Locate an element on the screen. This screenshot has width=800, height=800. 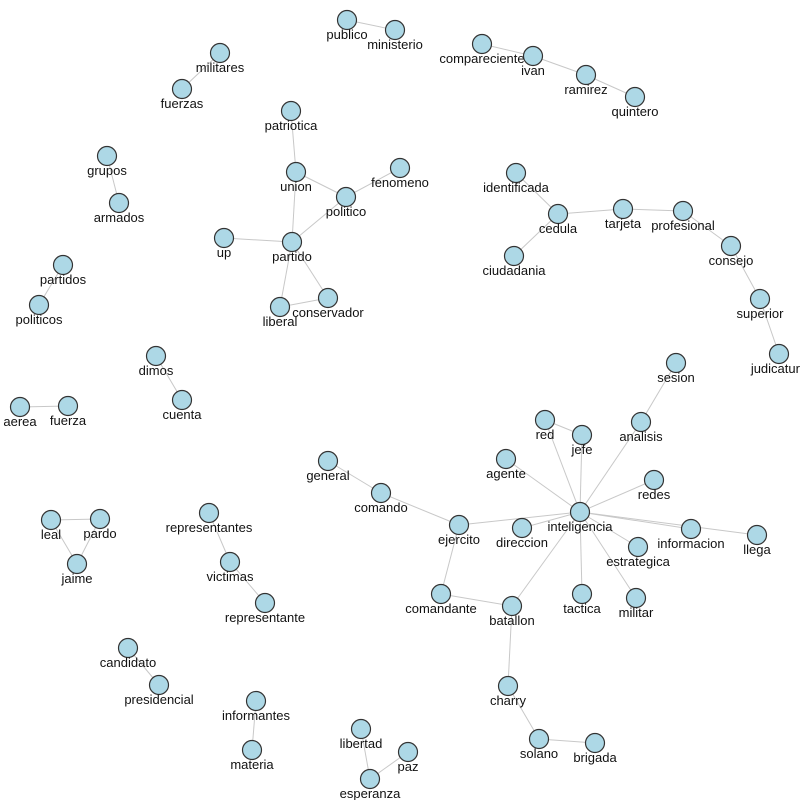
node-circle-analisis is located at coordinates (641, 422).